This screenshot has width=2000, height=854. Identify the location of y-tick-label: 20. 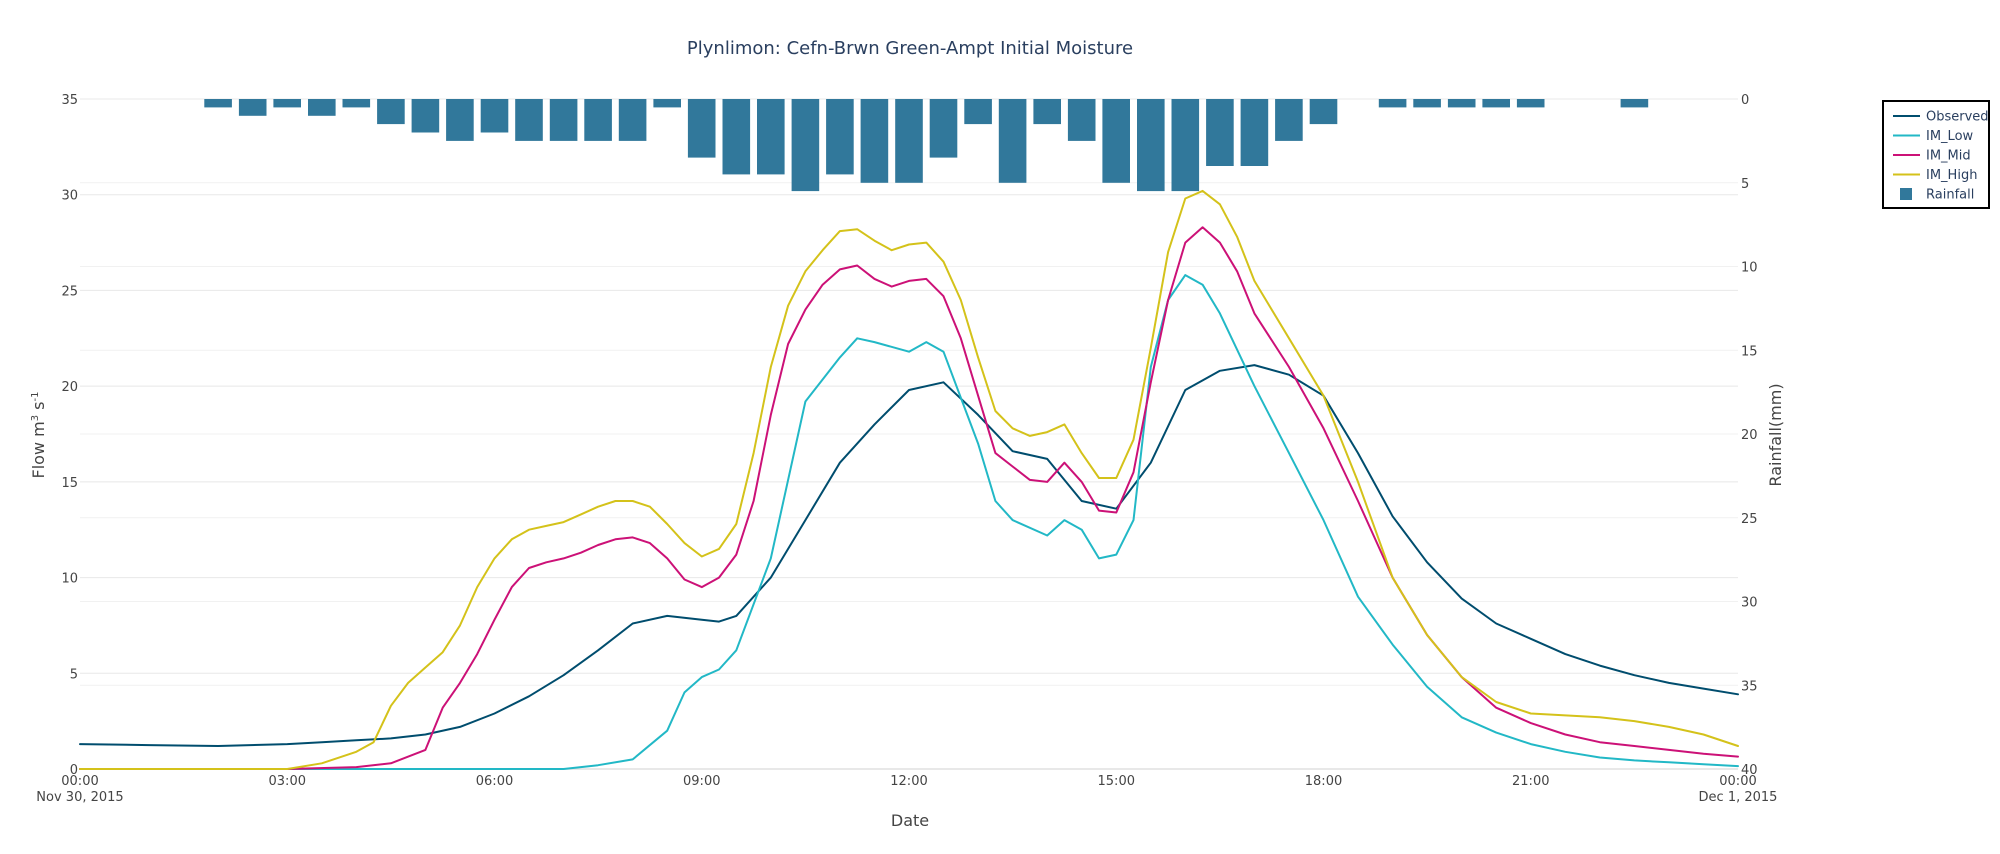
(69, 387).